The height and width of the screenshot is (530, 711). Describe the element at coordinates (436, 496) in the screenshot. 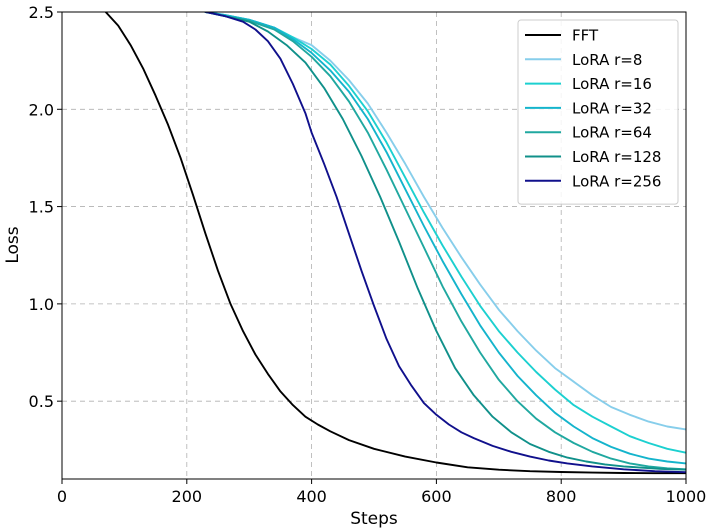

I see `x-tick-label: 600` at that location.